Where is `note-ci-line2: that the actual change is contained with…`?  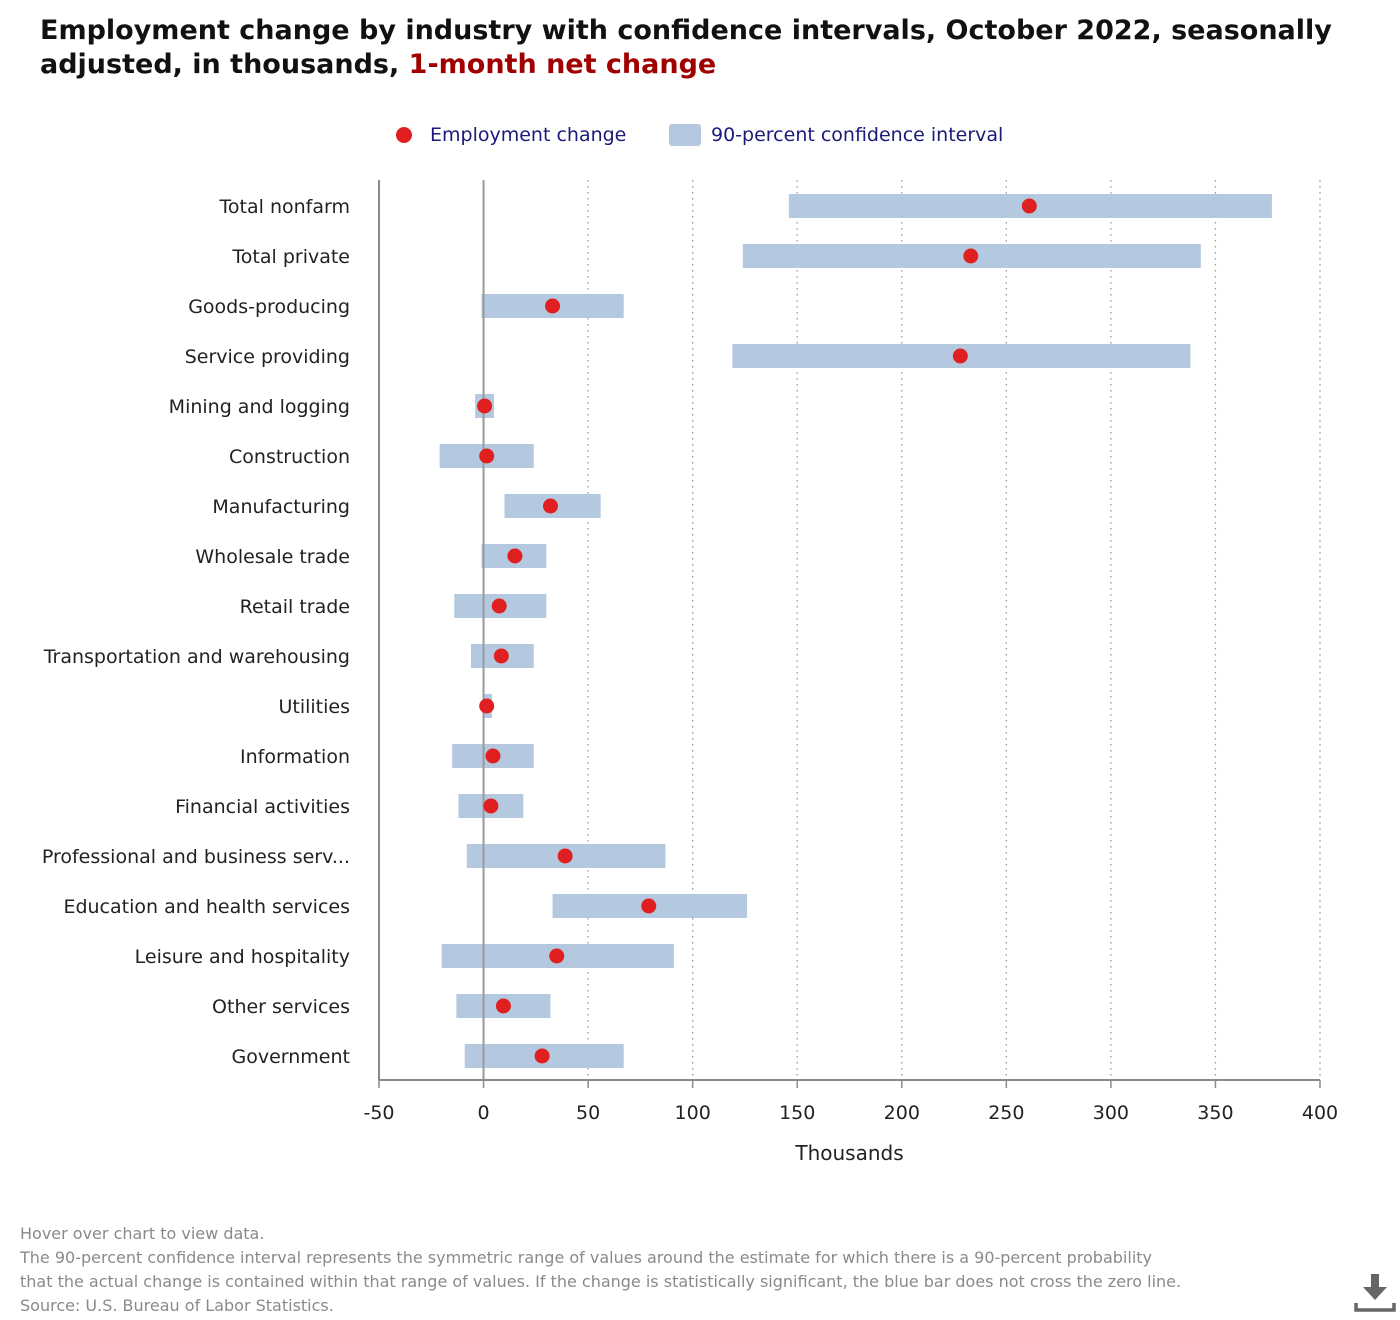
note-ci-line2: that the actual change is contained with… is located at coordinates (601, 1281).